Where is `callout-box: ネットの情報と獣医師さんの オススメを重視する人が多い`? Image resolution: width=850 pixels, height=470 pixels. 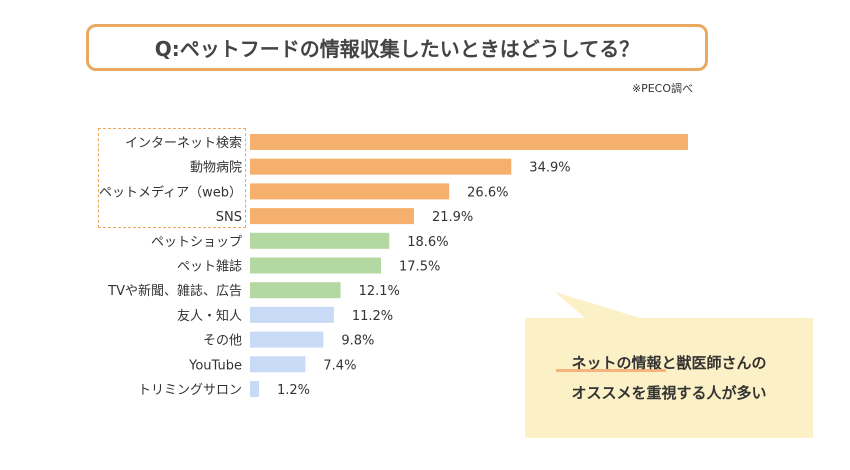 callout-box: ネットの情報と獣医師さんの オススメを重視する人が多い is located at coordinates (669, 378).